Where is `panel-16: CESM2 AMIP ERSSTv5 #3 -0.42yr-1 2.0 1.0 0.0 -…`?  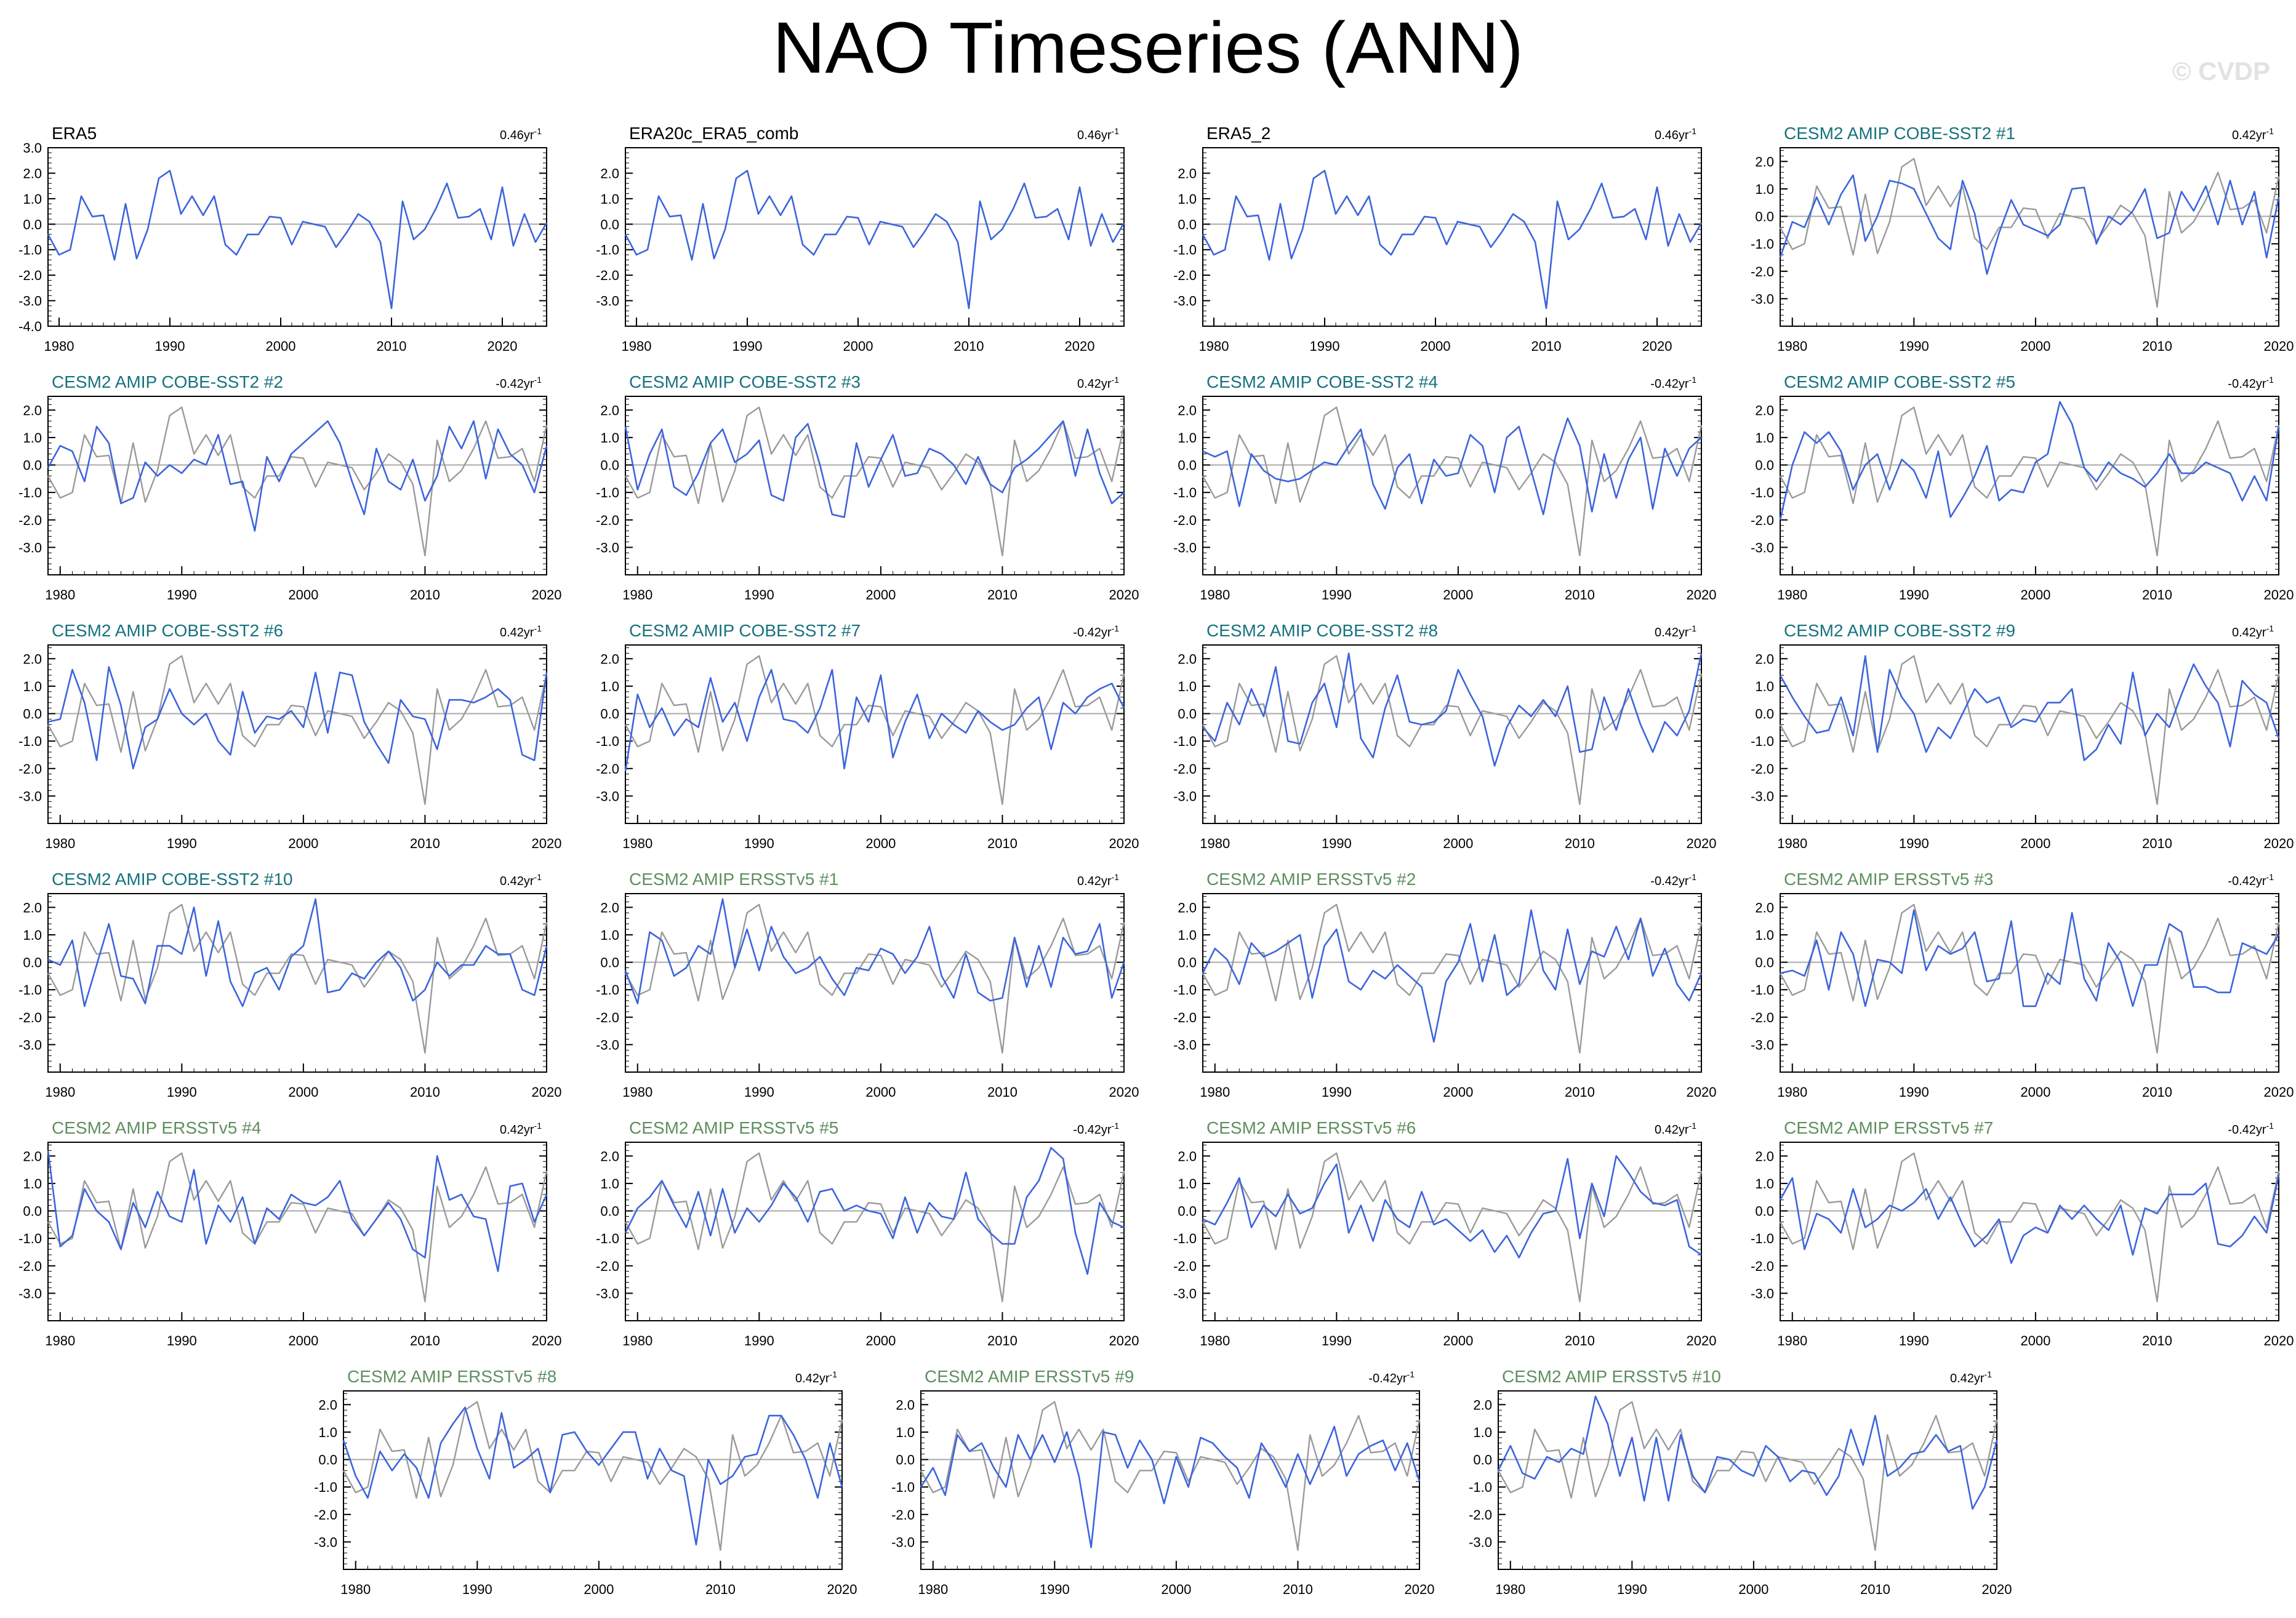 panel-16: CESM2 AMIP ERSSTv5 #3 -0.42yr-1 2.0 1.0 0.0 -… is located at coordinates (2022, 985).